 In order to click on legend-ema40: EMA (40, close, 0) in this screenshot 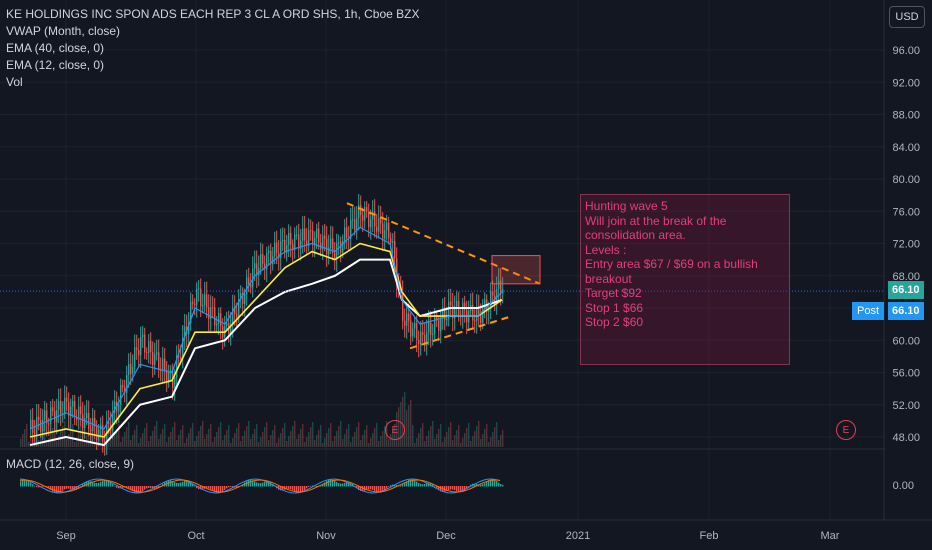, I will do `click(55, 48)`.